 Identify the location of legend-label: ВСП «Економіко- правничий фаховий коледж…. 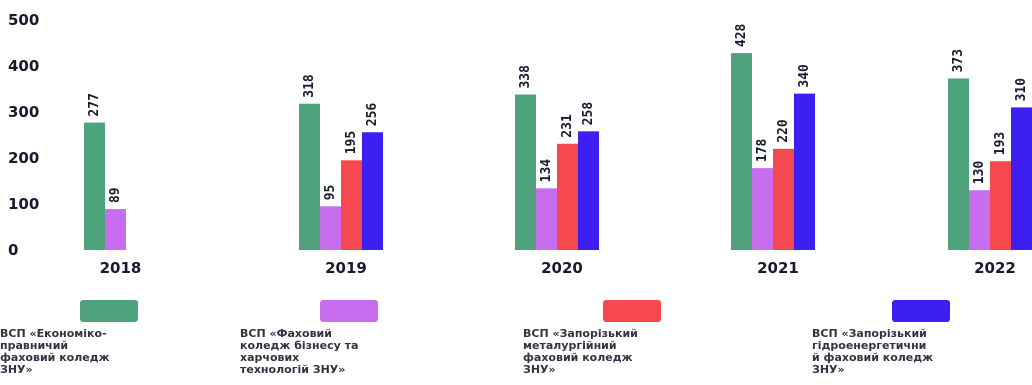
(55, 351).